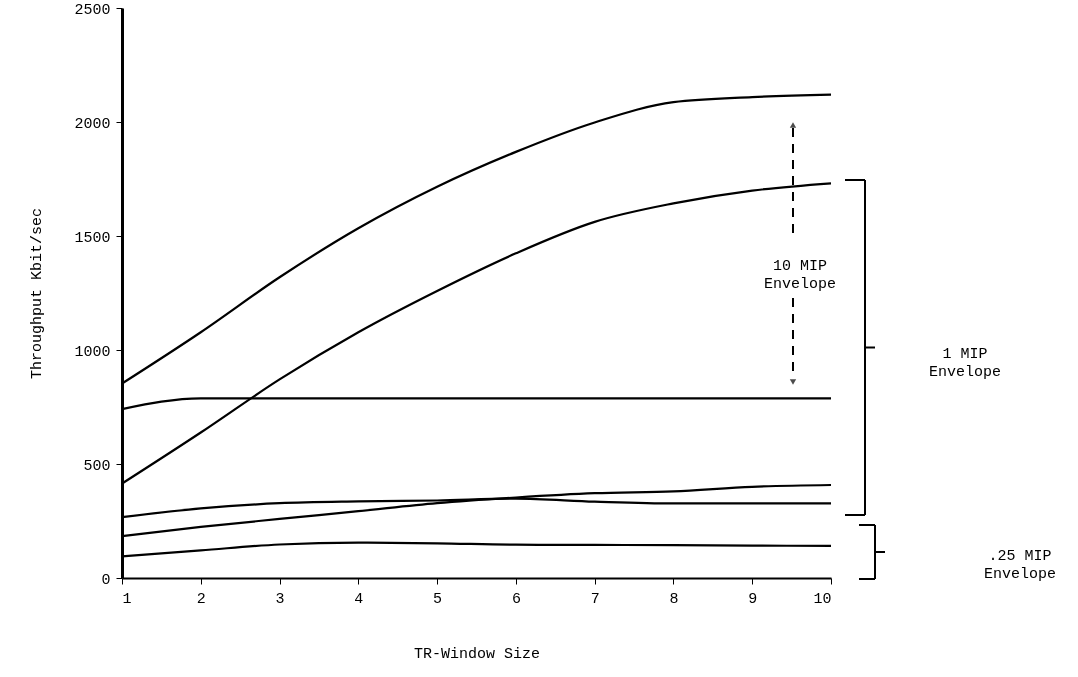  I want to click on y-tick-label: 2500, so click(92, 10).